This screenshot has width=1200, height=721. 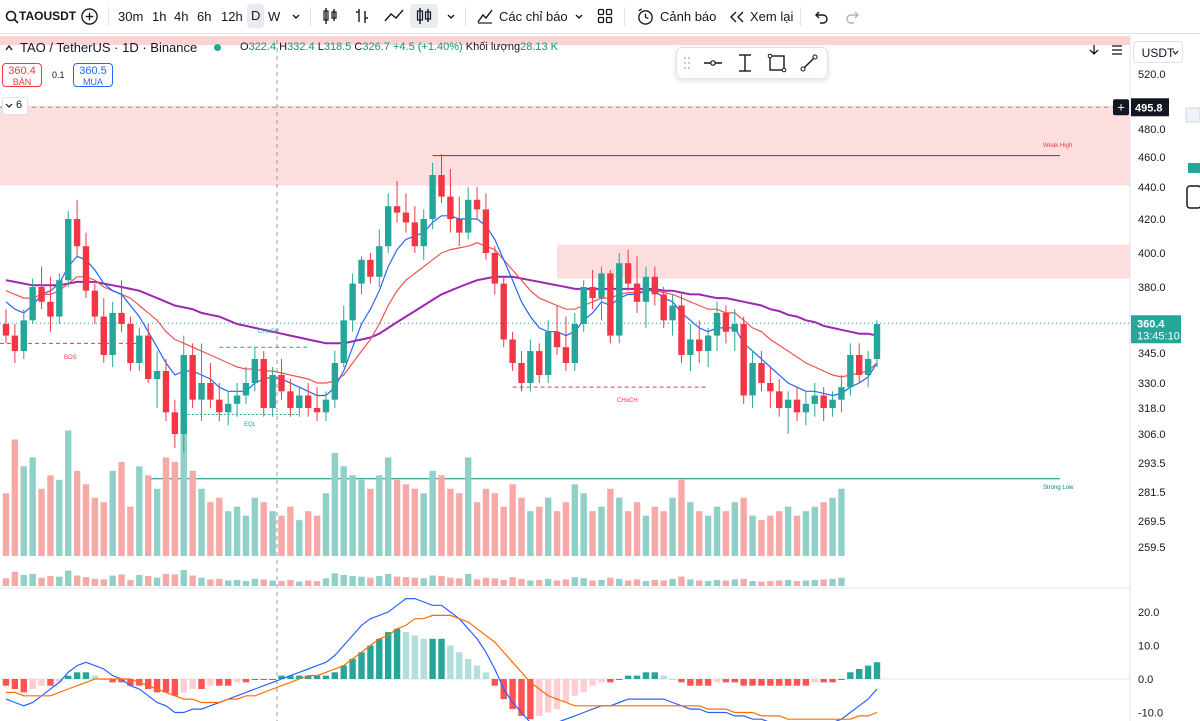 I want to click on timeframe-1w: W, so click(x=274, y=16).